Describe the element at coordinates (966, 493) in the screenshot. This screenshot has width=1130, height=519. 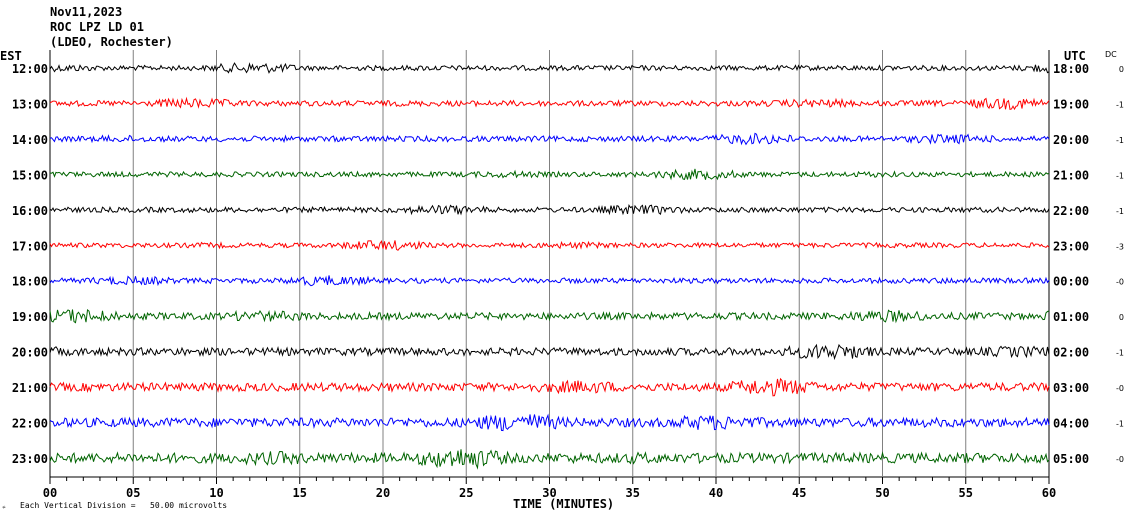
I see `x-tick-label: 55` at that location.